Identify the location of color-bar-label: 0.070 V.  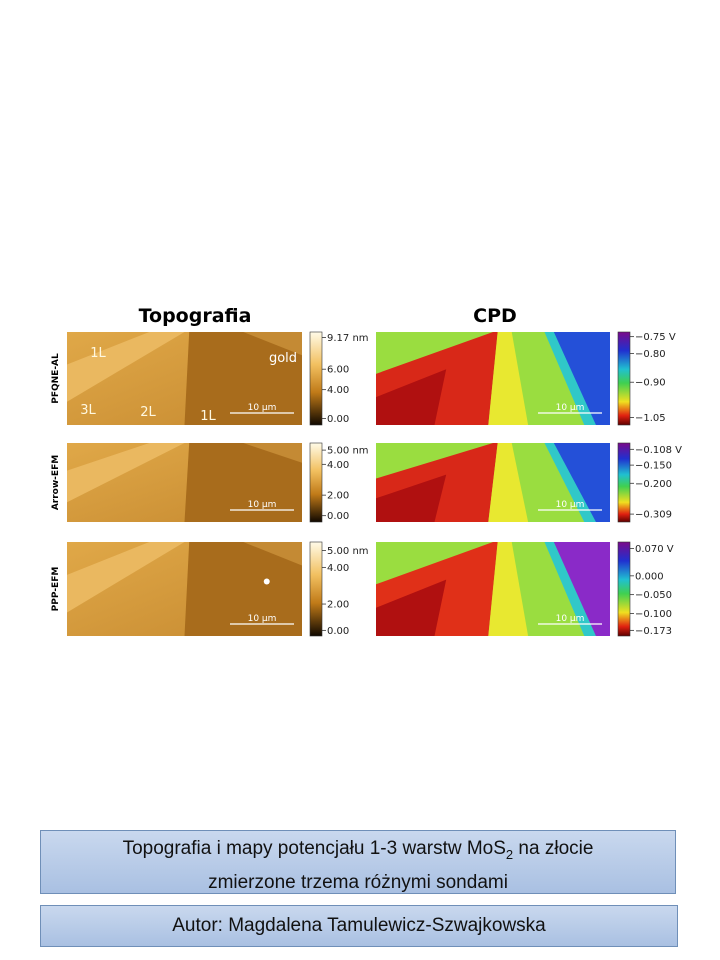
(654, 549).